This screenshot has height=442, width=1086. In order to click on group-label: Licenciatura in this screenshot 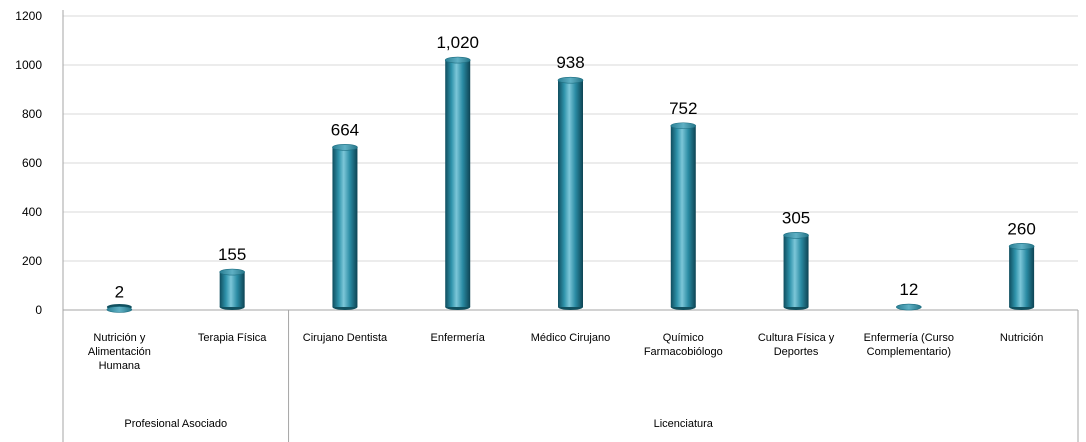, I will do `click(684, 424)`.